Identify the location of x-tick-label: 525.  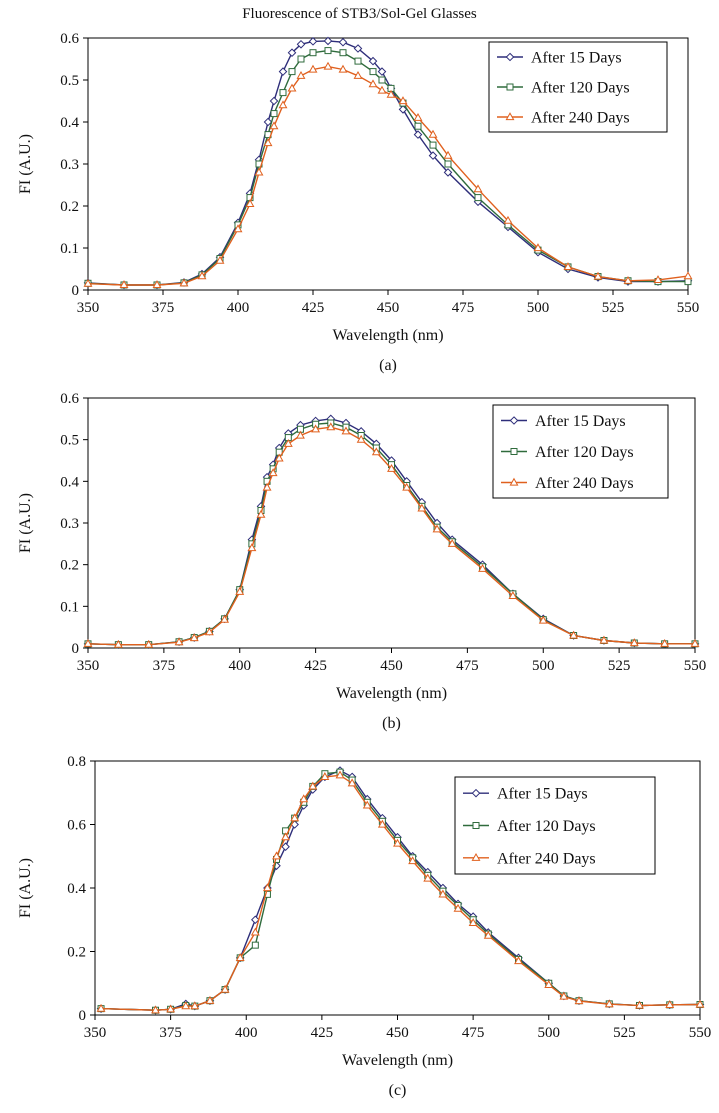
(619, 666).